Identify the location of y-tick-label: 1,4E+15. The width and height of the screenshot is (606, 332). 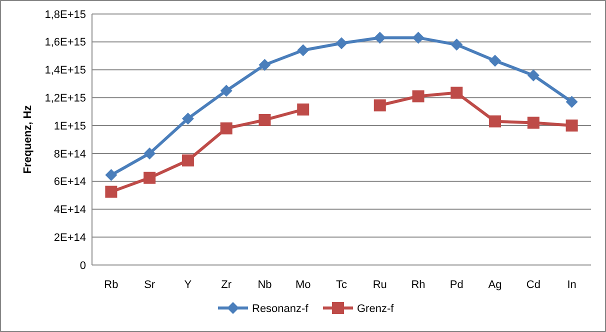
(65, 70).